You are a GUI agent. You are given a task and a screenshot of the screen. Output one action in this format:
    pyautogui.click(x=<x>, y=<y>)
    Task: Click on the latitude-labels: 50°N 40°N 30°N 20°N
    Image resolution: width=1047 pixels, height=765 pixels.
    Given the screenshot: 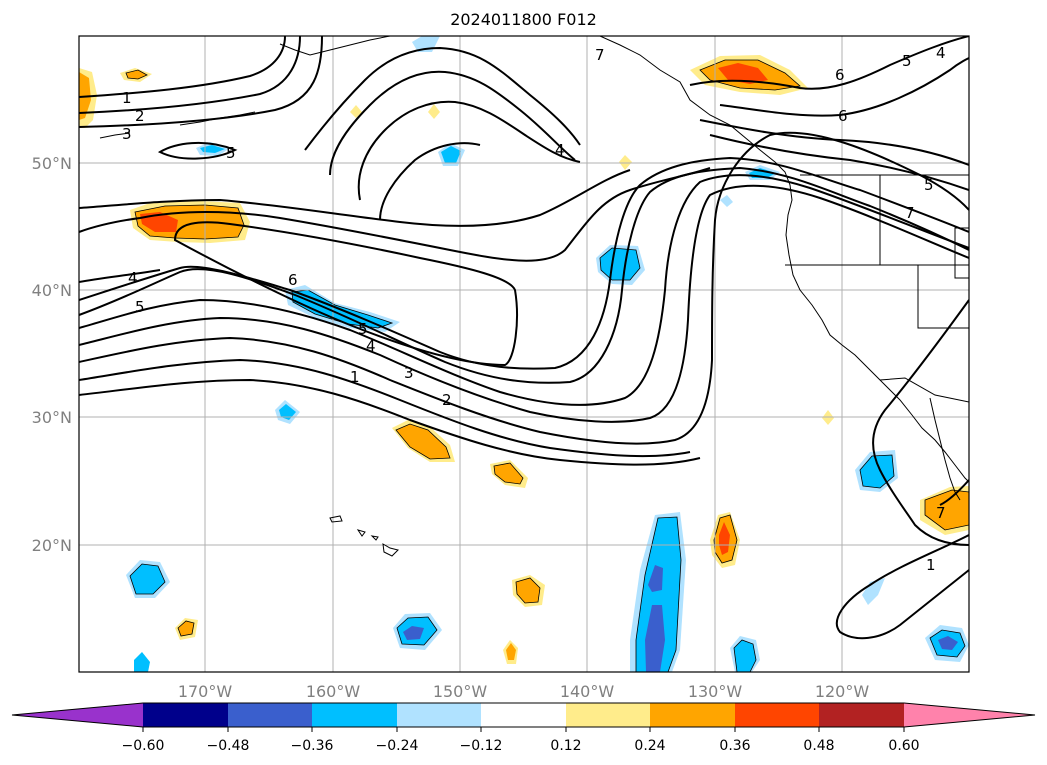 What is the action you would take?
    pyautogui.click(x=52, y=354)
    